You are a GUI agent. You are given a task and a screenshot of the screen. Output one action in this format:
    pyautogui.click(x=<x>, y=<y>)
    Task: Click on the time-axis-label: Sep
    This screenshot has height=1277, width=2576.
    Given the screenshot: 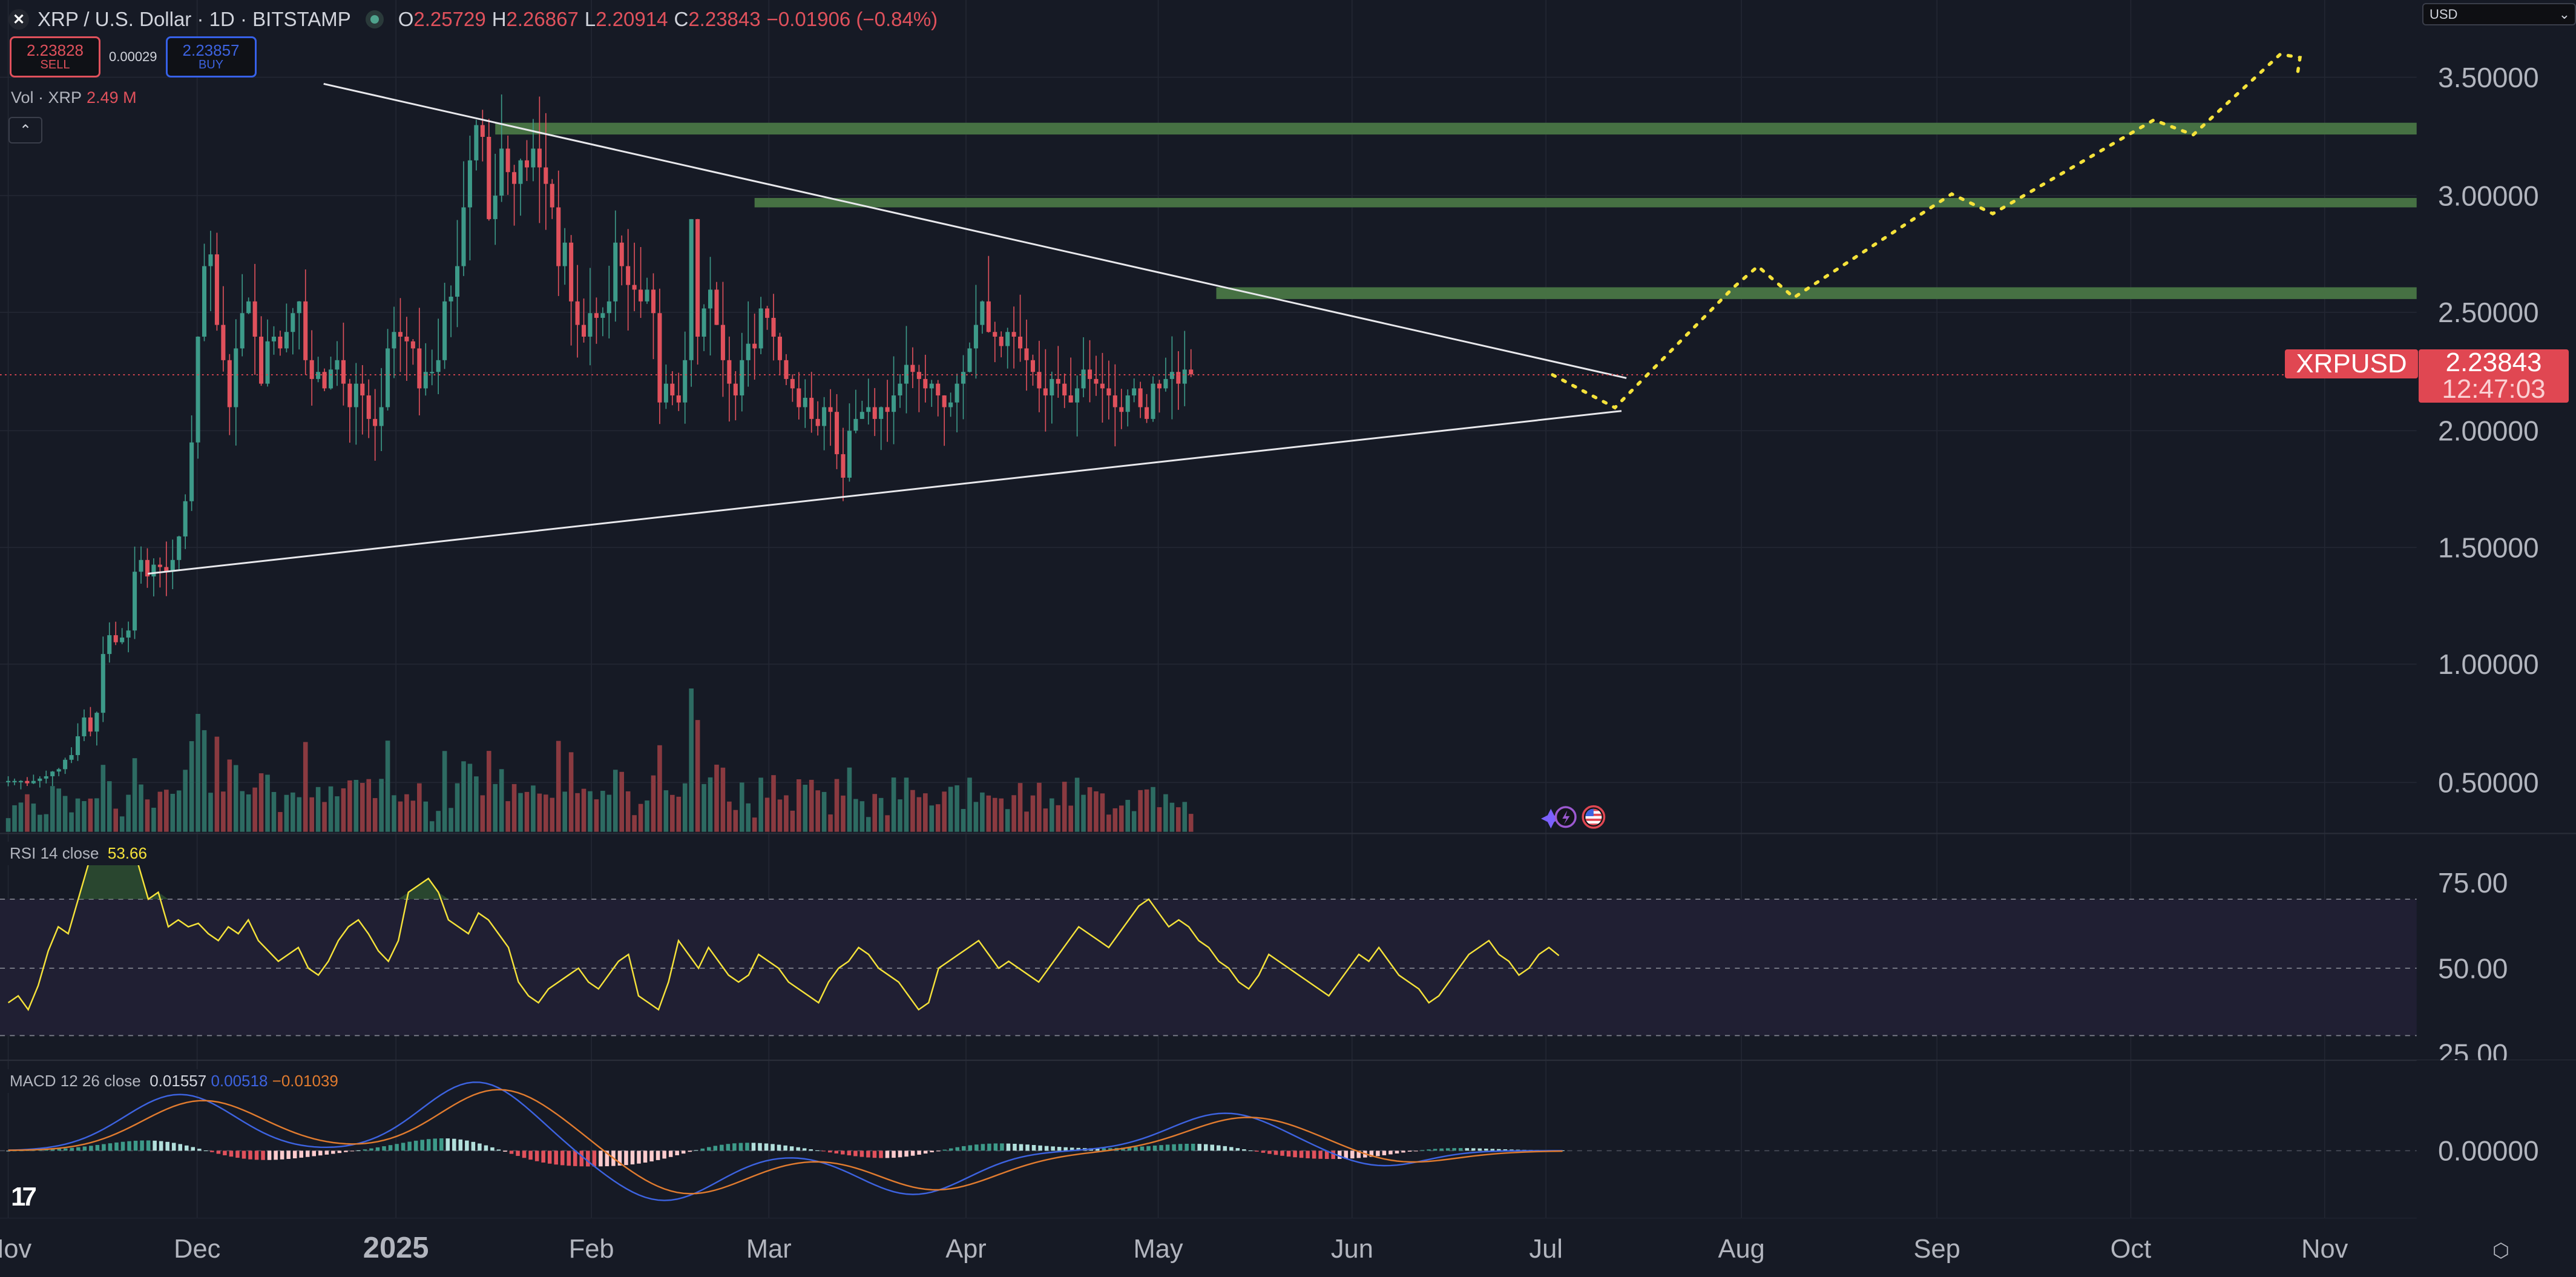 What is the action you would take?
    pyautogui.click(x=1937, y=1249)
    